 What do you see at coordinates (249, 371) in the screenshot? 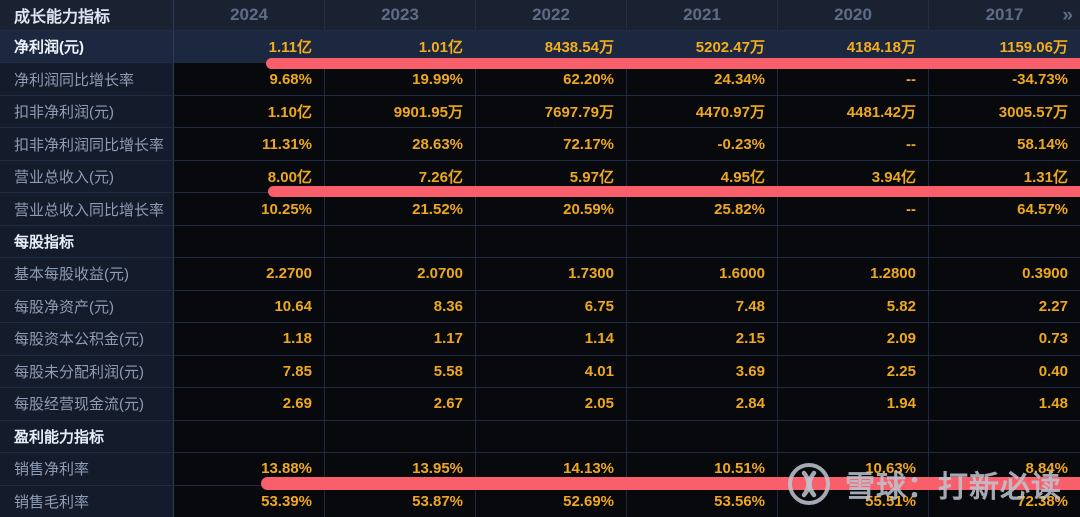
I see `cell-value: 7.85` at bounding box center [249, 371].